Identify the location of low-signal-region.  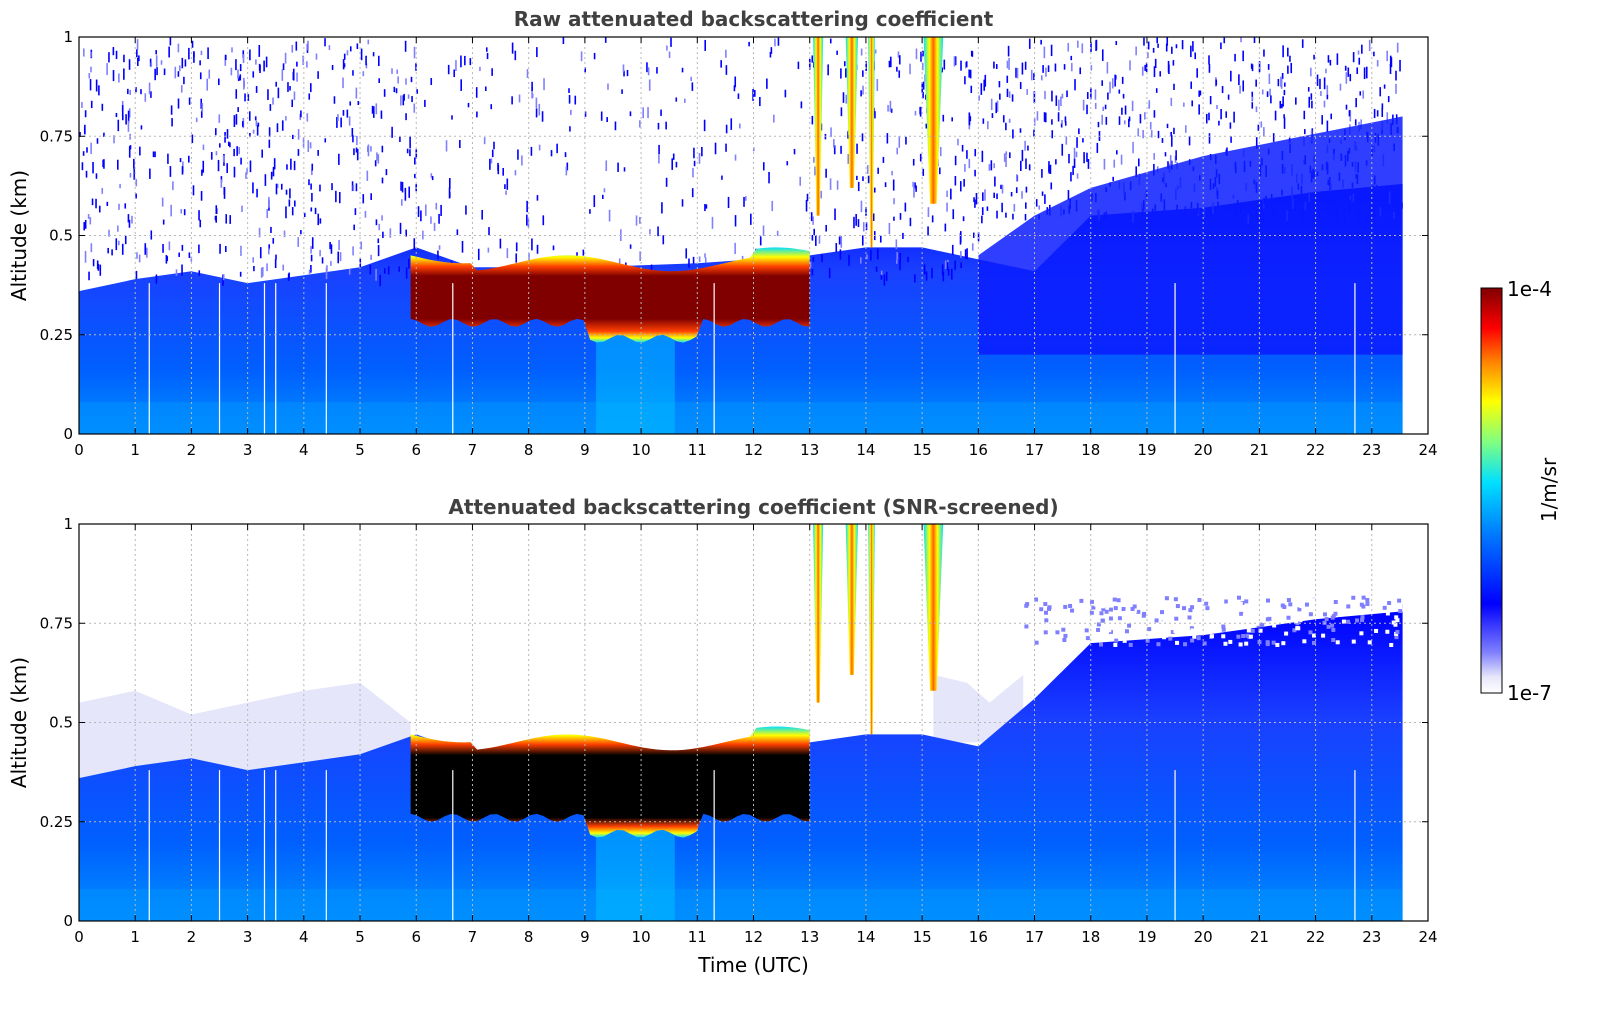
(978, 708).